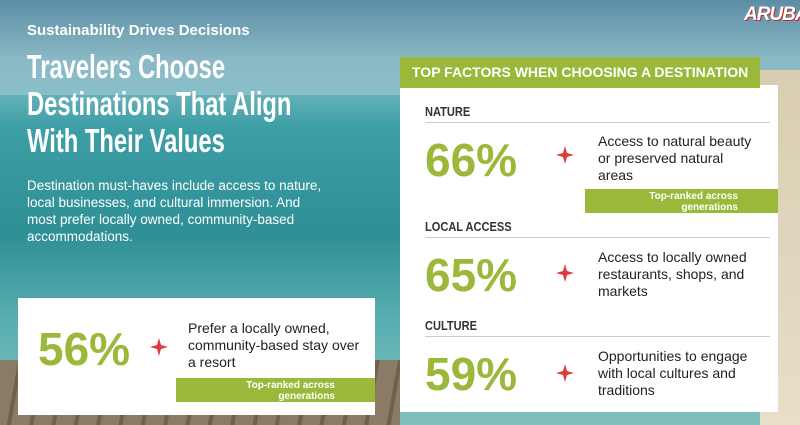  Describe the element at coordinates (451, 325) in the screenshot. I see `factor-label: CULTURE` at that location.